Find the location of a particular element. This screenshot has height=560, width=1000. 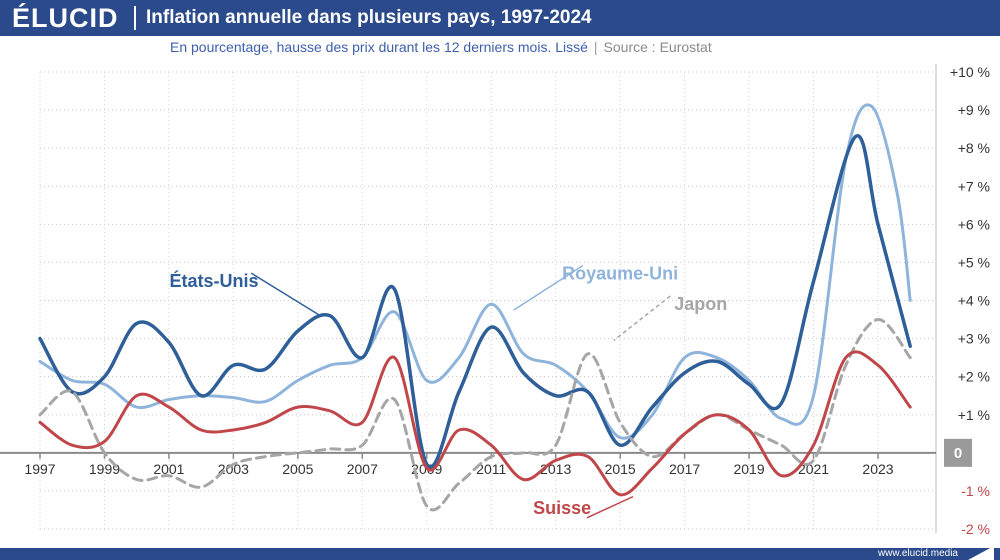

y-zero-badge is located at coordinates (958, 452).